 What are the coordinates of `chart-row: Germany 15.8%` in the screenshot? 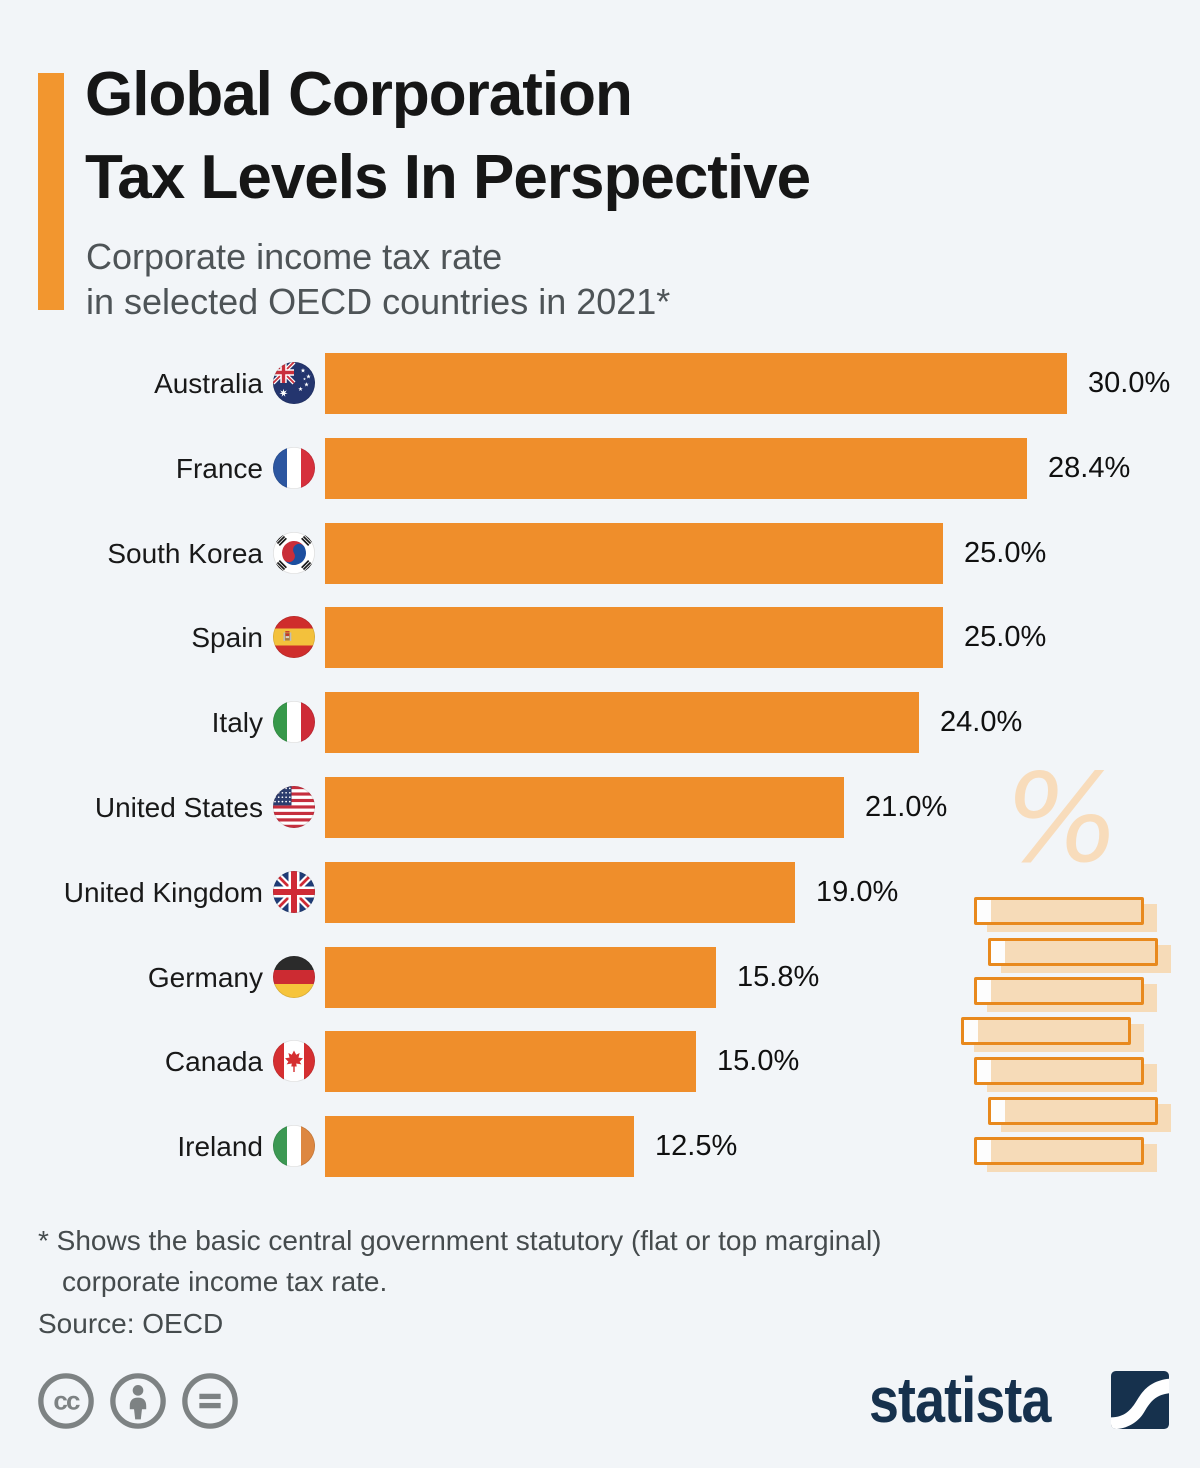 It's located at (600, 977).